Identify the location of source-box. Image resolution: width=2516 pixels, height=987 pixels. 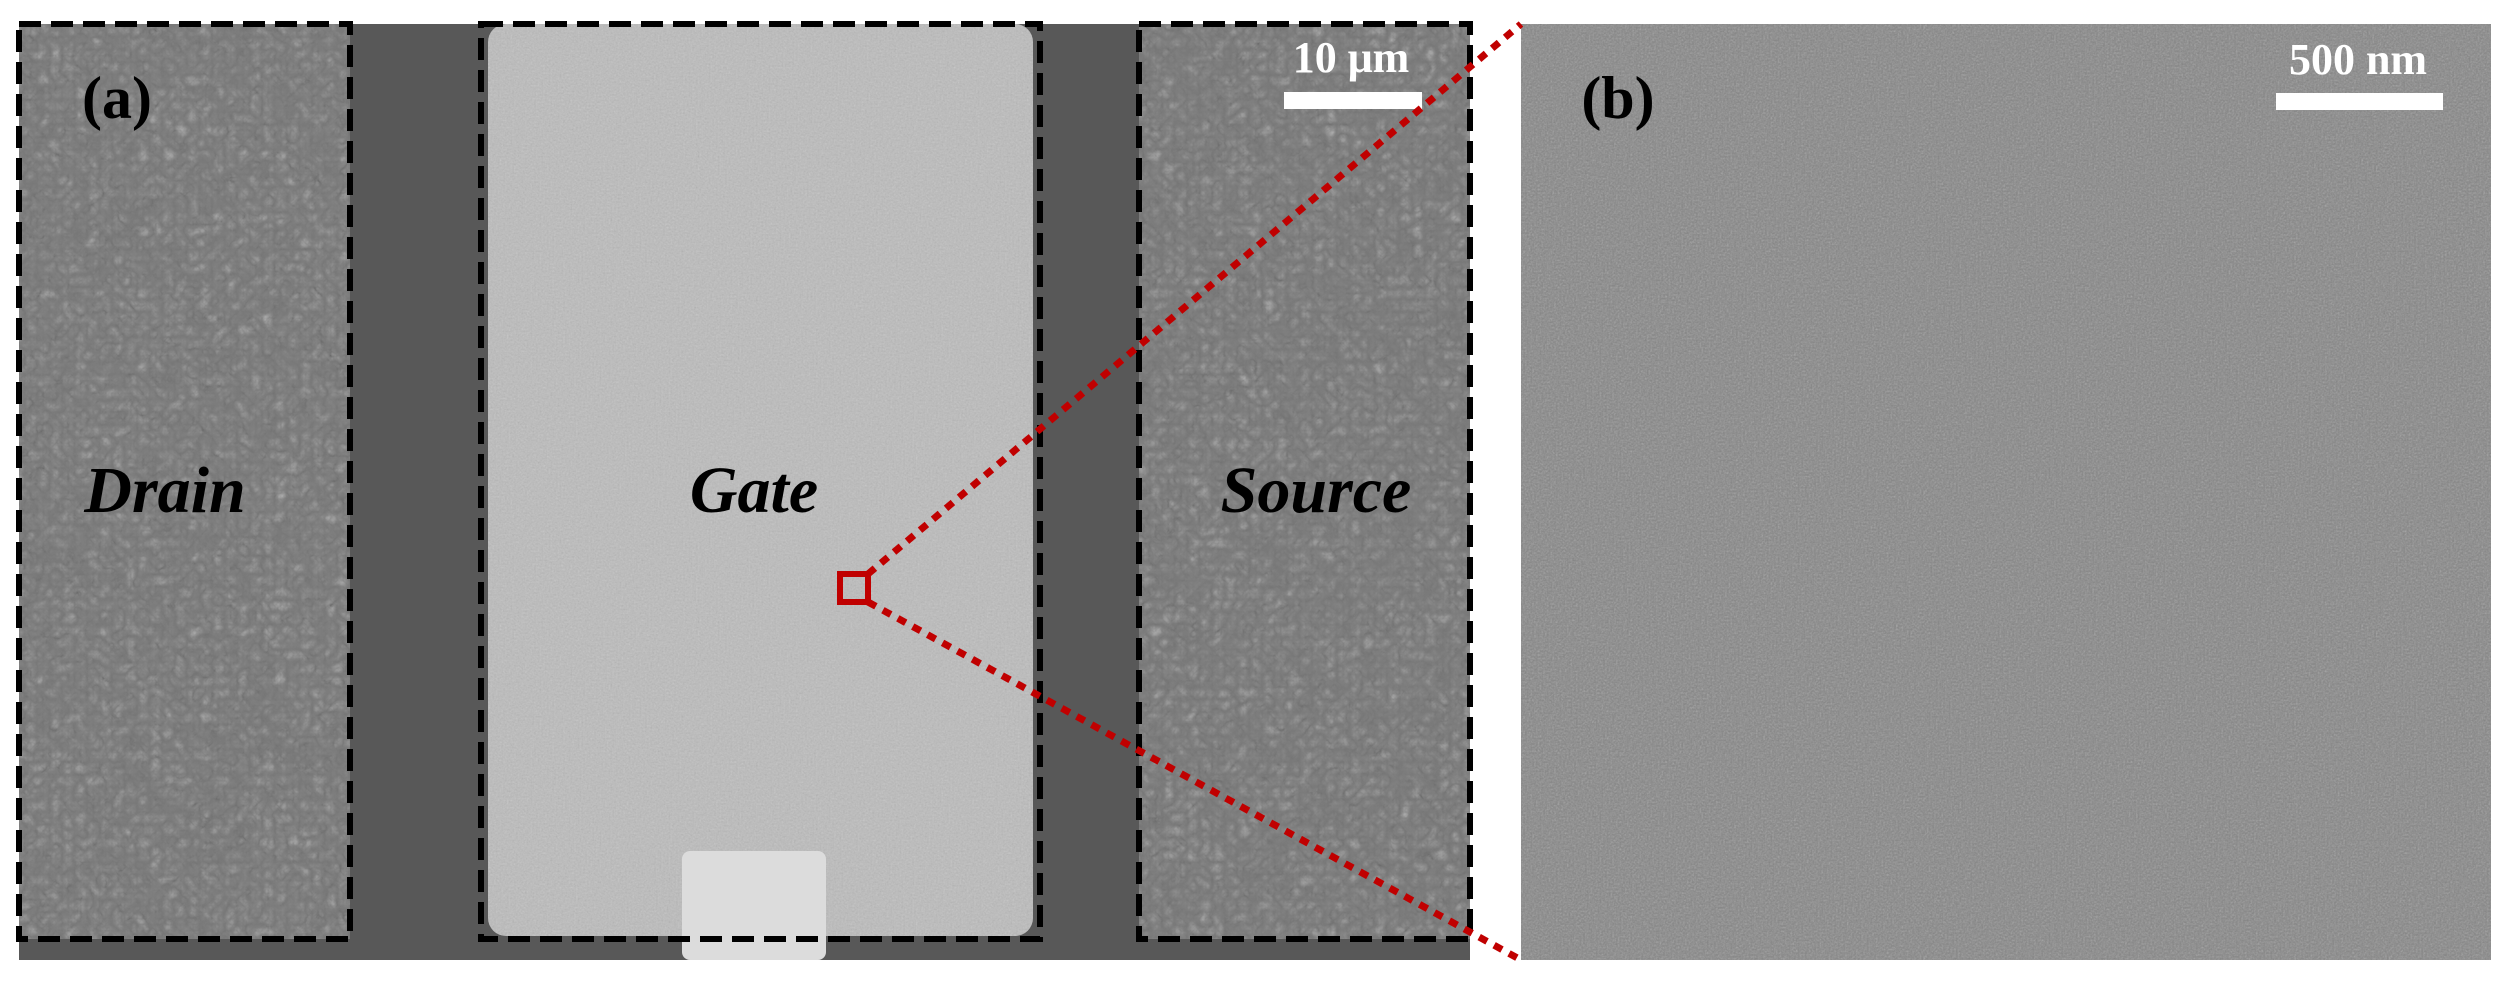
(1304, 481).